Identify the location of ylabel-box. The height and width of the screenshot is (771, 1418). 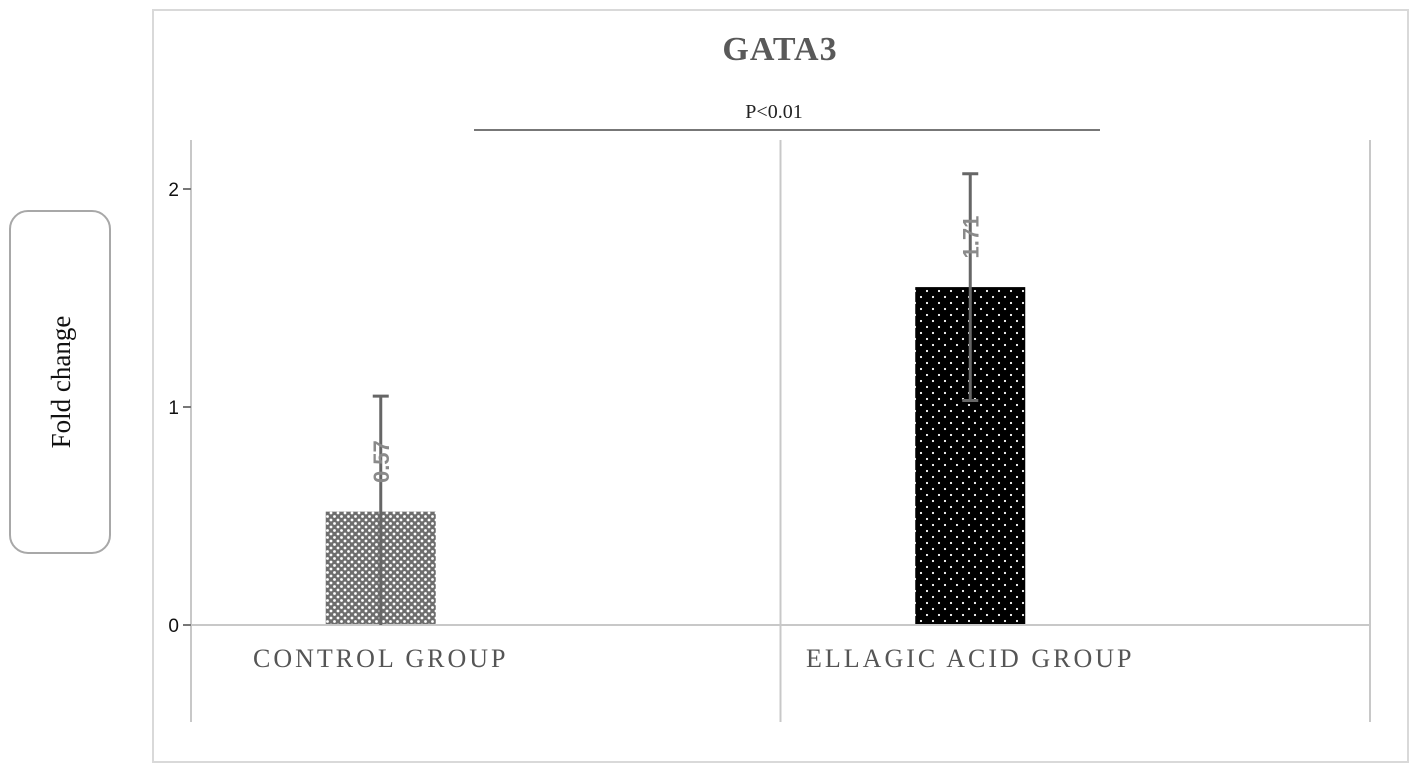
(60, 382).